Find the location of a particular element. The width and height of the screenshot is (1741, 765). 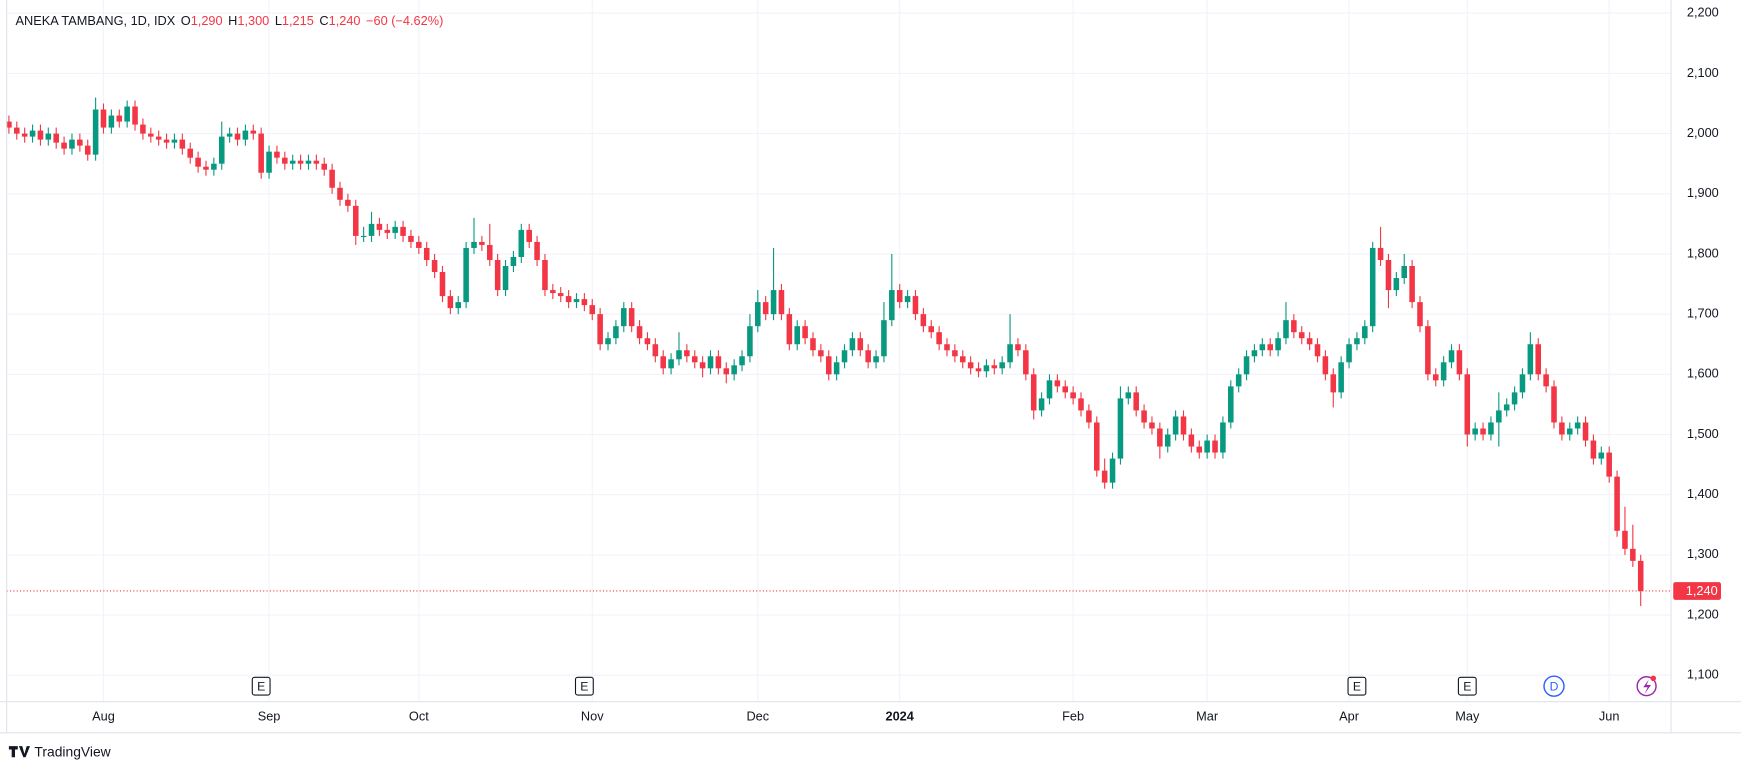

x-tick-label: Nov is located at coordinates (592, 716).